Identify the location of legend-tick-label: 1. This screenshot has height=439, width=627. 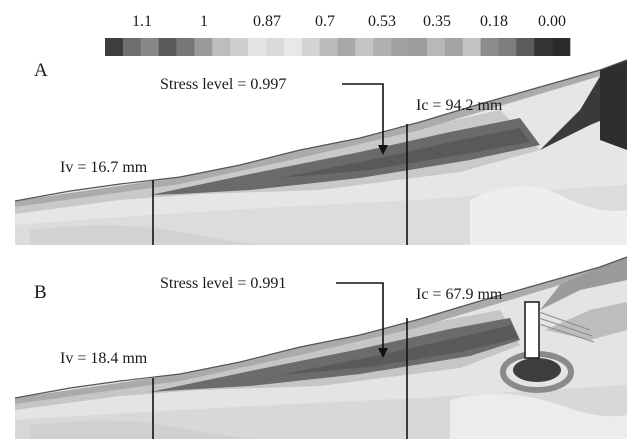
(204, 21).